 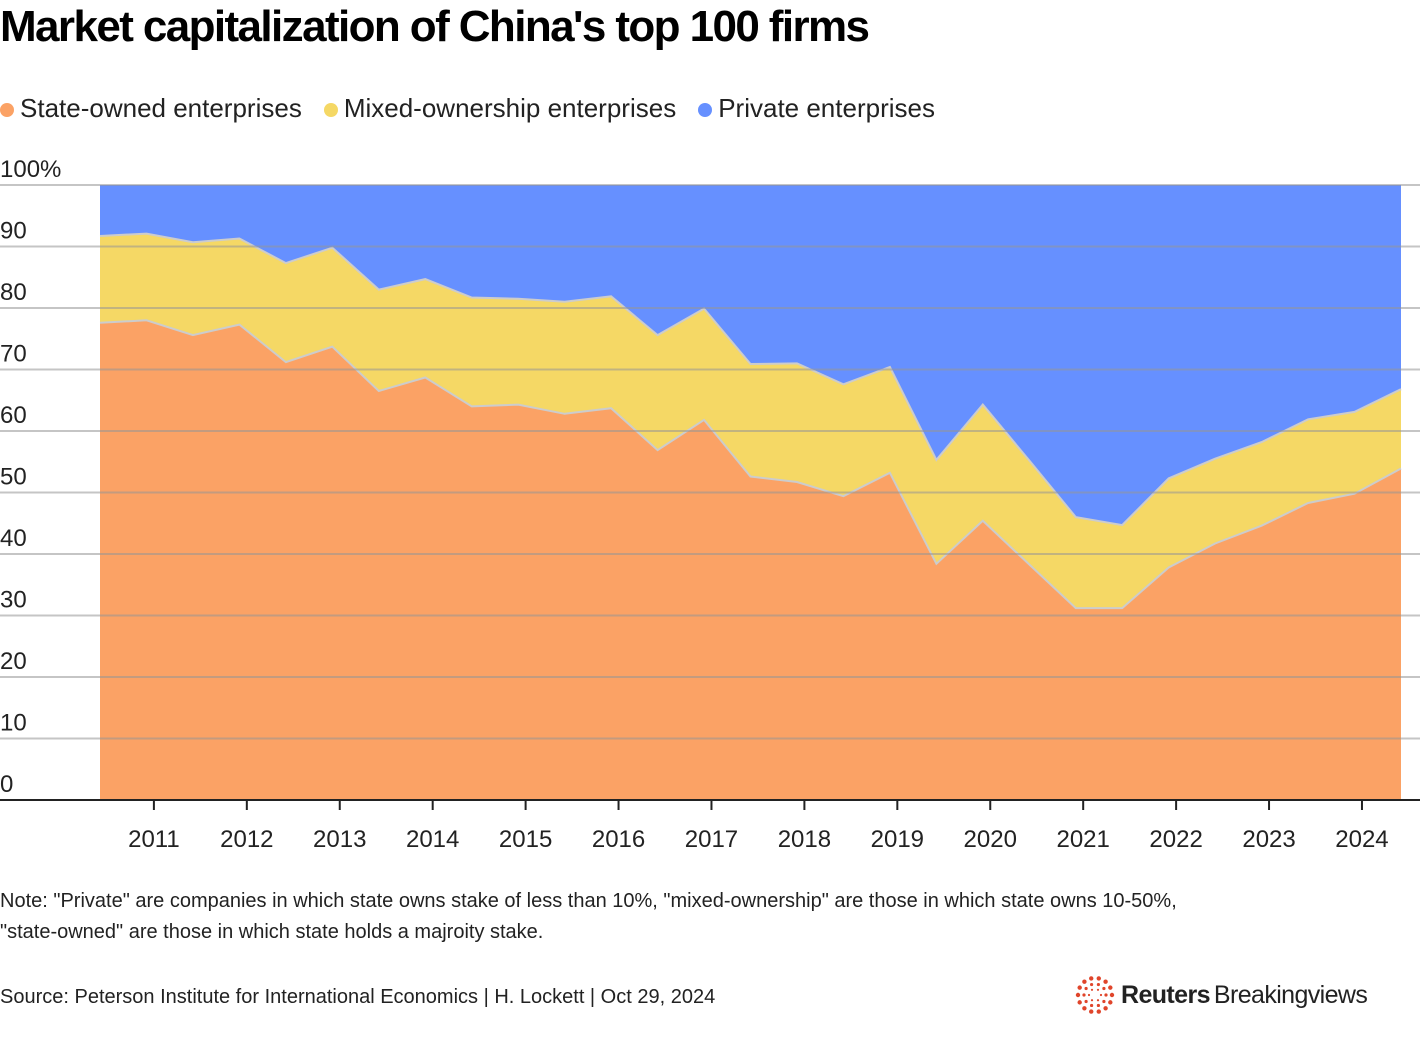 What do you see at coordinates (13, 661) in the screenshot?
I see `y-tick-label: 20` at bounding box center [13, 661].